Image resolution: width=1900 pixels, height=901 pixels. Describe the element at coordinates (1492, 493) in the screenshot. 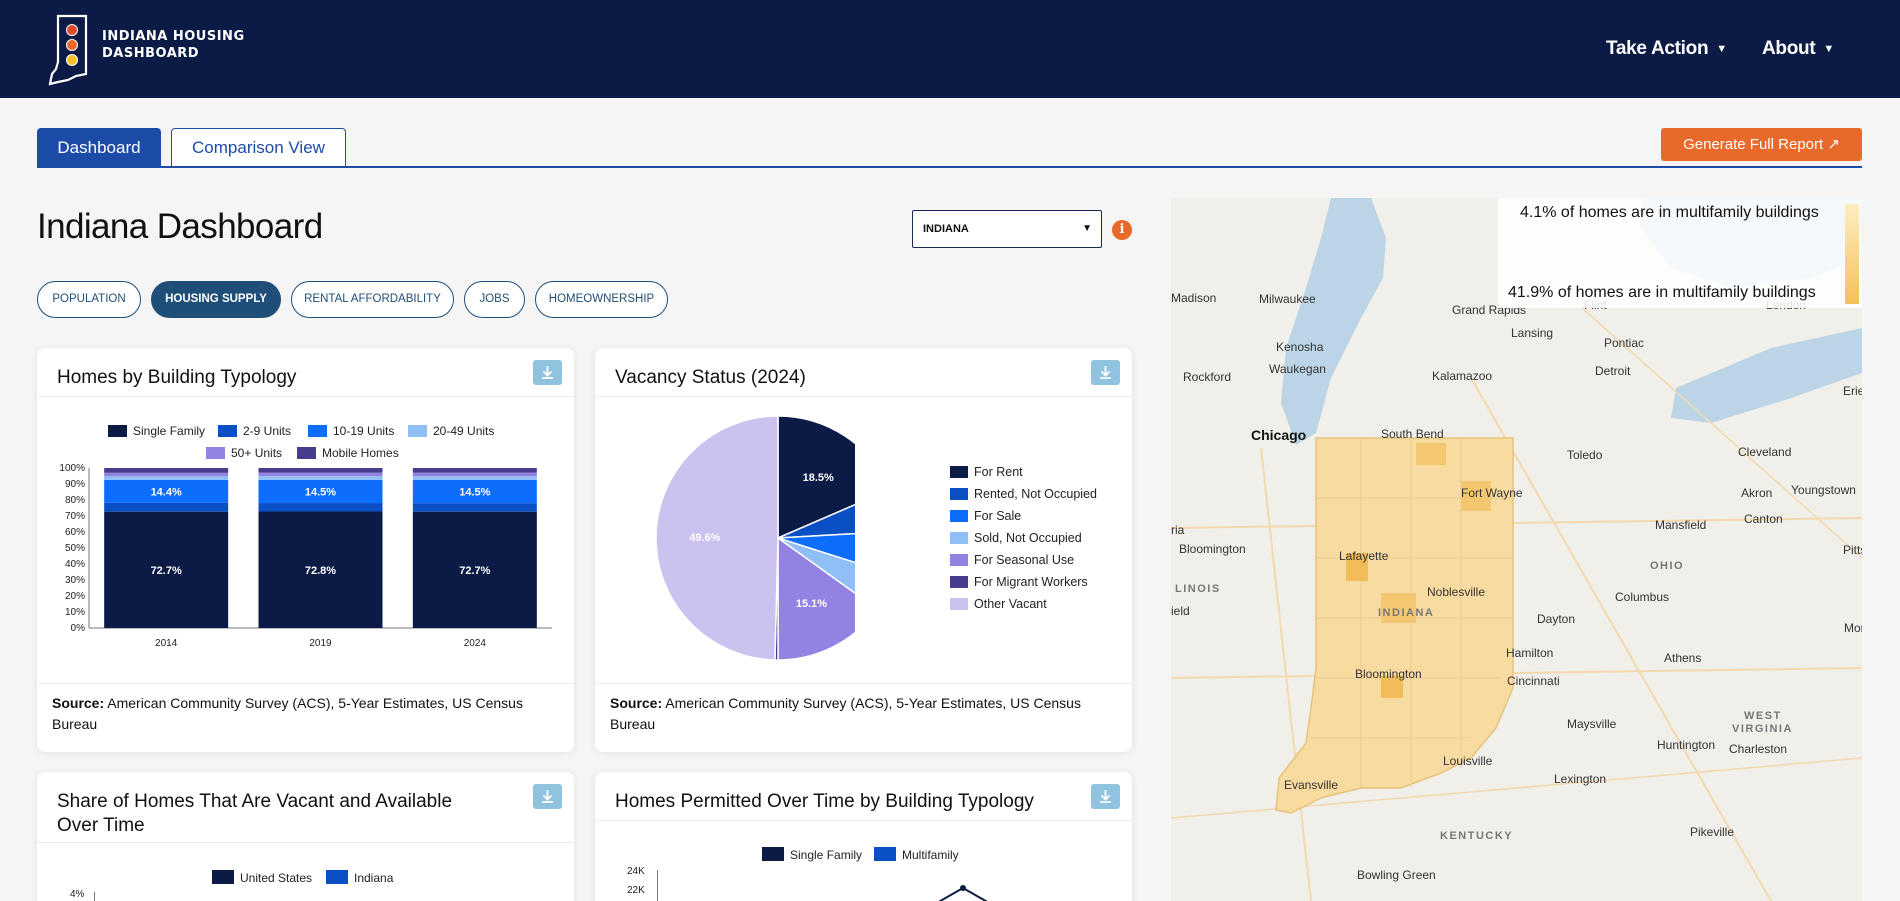

I see `map-place-label: Fort Wayne` at that location.